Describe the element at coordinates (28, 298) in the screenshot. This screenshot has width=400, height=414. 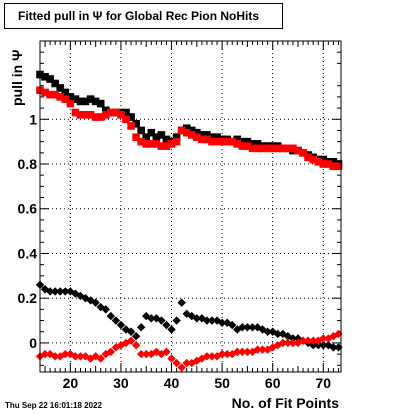
I see `y-tick-label: 0.2` at that location.